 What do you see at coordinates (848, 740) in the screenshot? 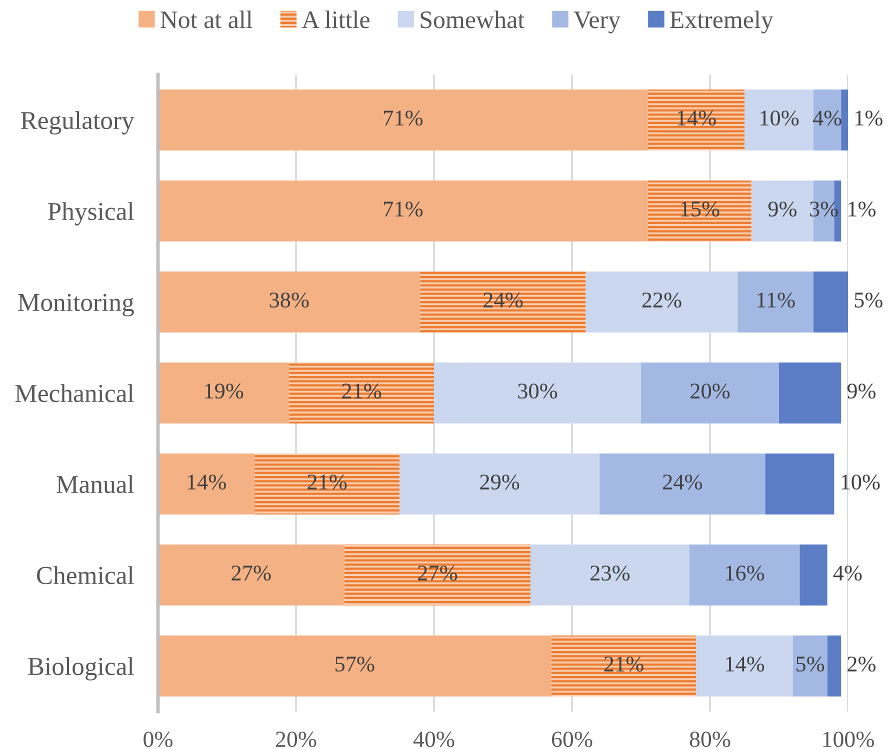
I see `x-tick-label: 100%` at bounding box center [848, 740].